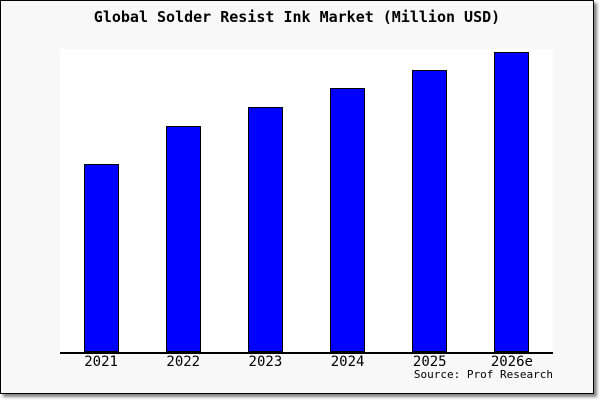 The width and height of the screenshot is (600, 400). I want to click on x-tick-label-2023: 2023, so click(265, 362).